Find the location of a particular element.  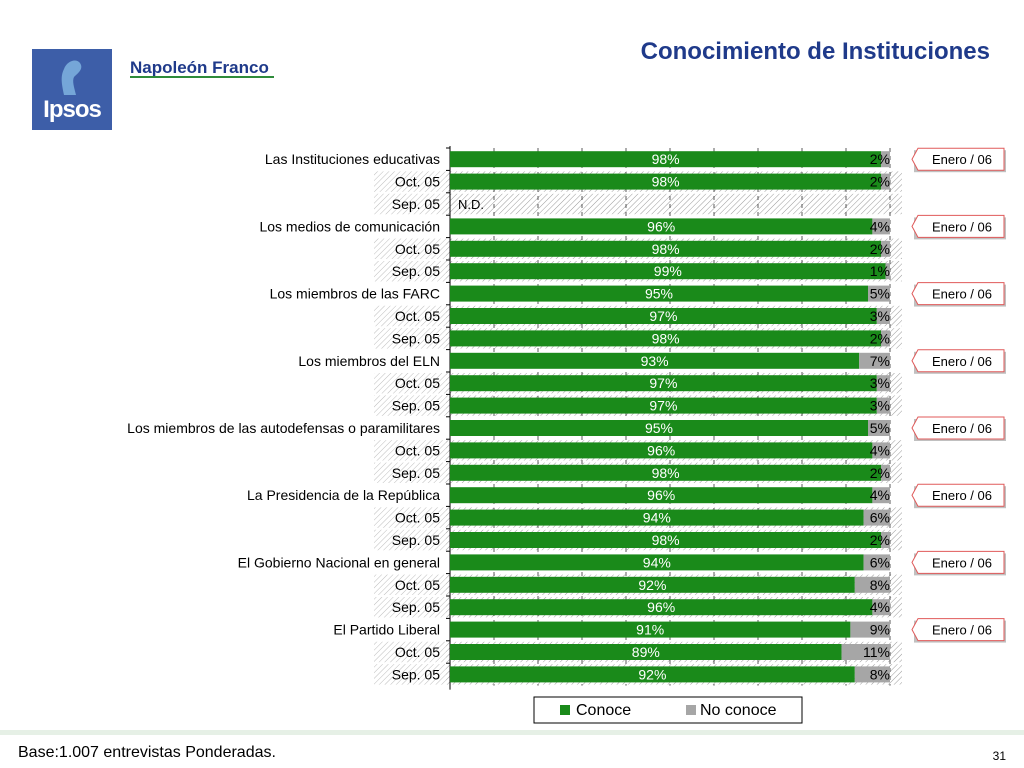

ipsos-logo: Ipsos is located at coordinates (72, 89).